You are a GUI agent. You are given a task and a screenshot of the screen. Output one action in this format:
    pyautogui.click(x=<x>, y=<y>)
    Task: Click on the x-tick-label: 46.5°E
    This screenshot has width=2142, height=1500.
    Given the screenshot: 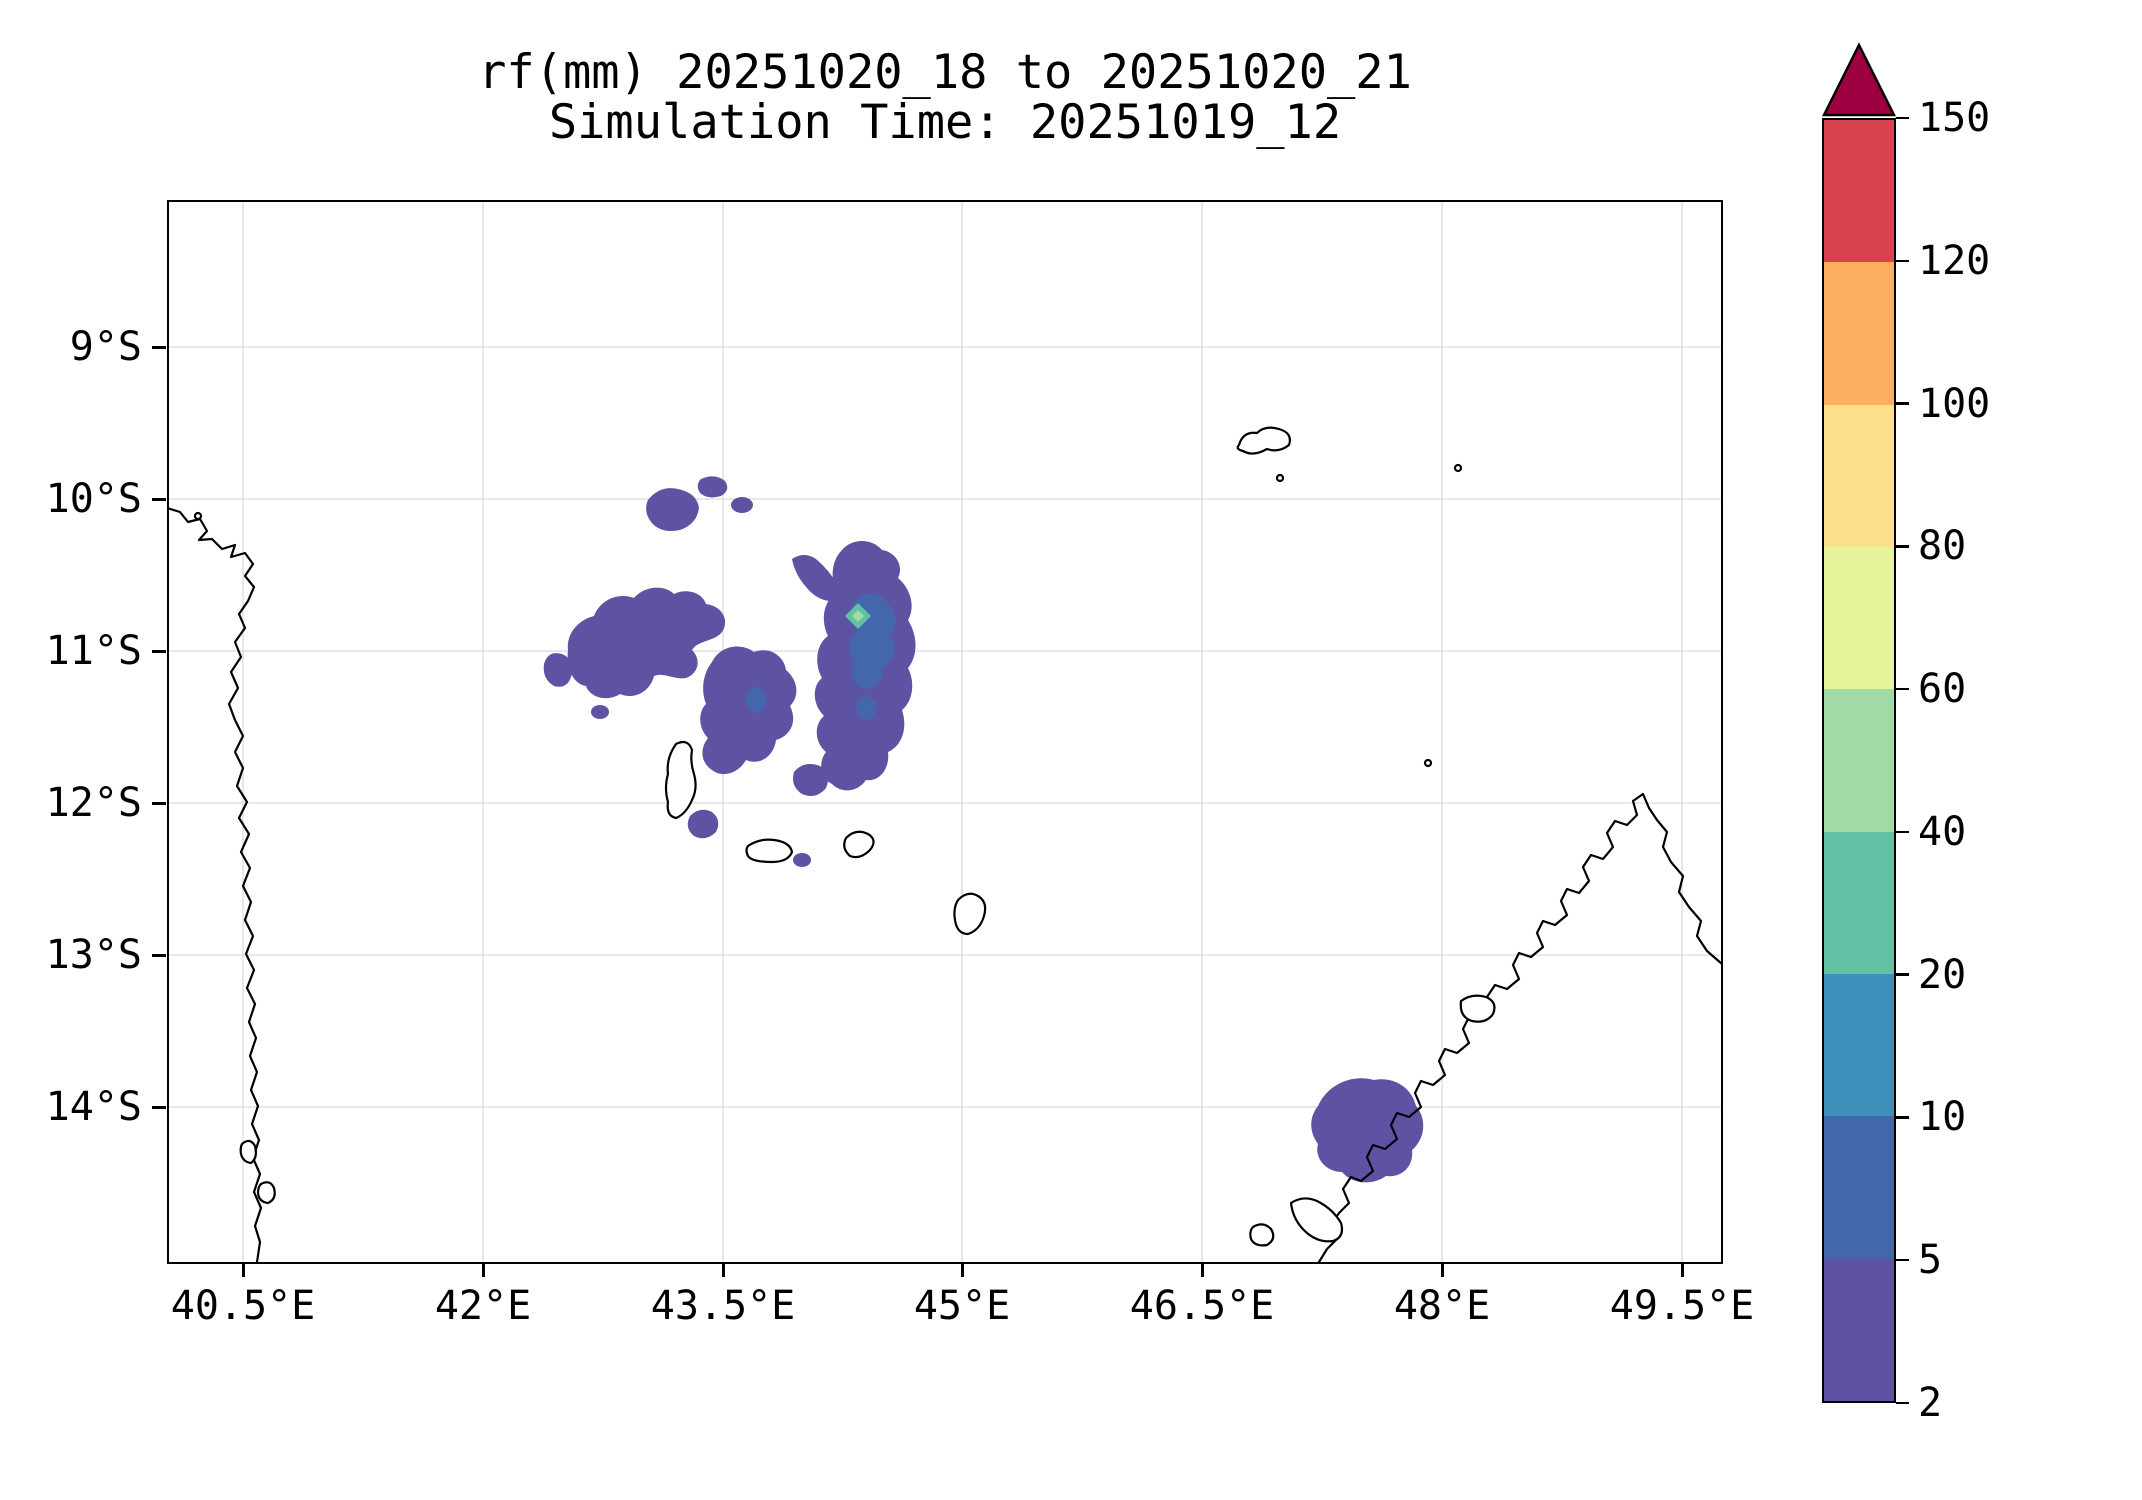 What is the action you would take?
    pyautogui.click(x=1202, y=1306)
    